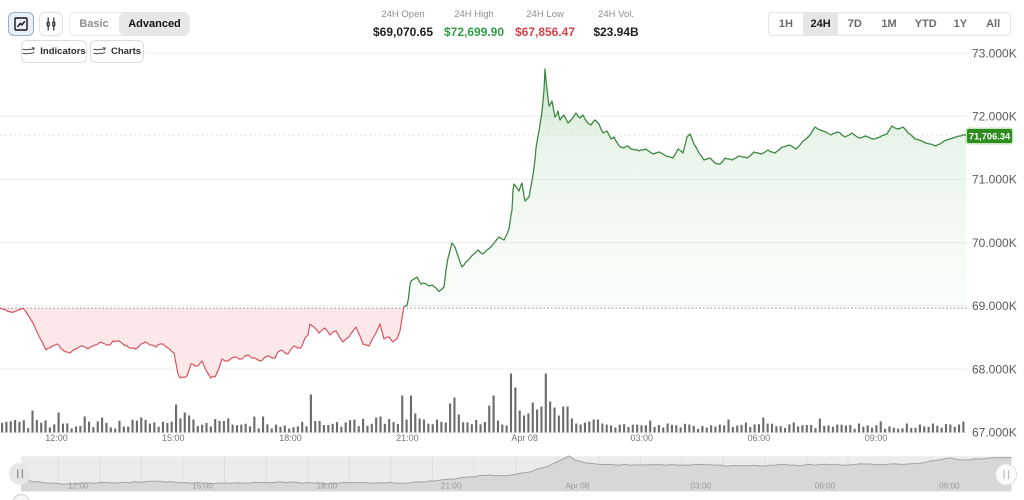 Image resolution: width=1024 pixels, height=500 pixels. I want to click on svg-text: 69.000K, so click(994, 306).